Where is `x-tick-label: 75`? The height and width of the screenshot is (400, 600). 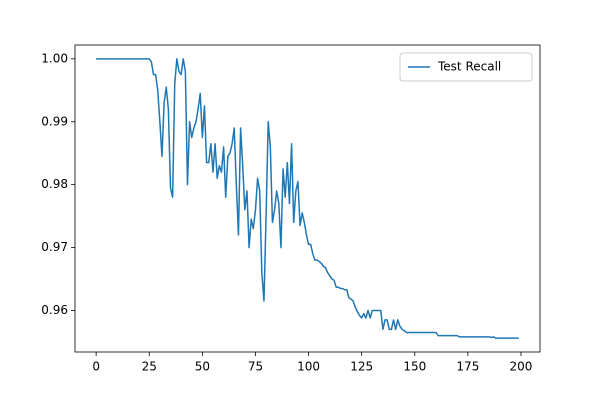
x-tick-label: 75 is located at coordinates (255, 367).